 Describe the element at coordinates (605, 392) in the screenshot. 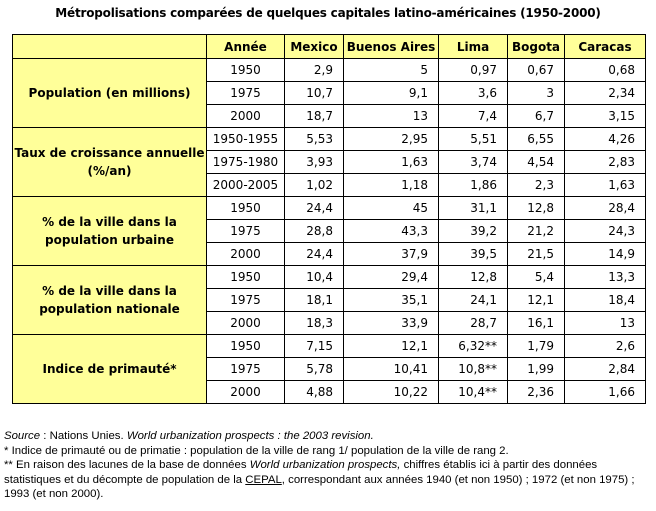

I see `value-cell: 1,66` at that location.